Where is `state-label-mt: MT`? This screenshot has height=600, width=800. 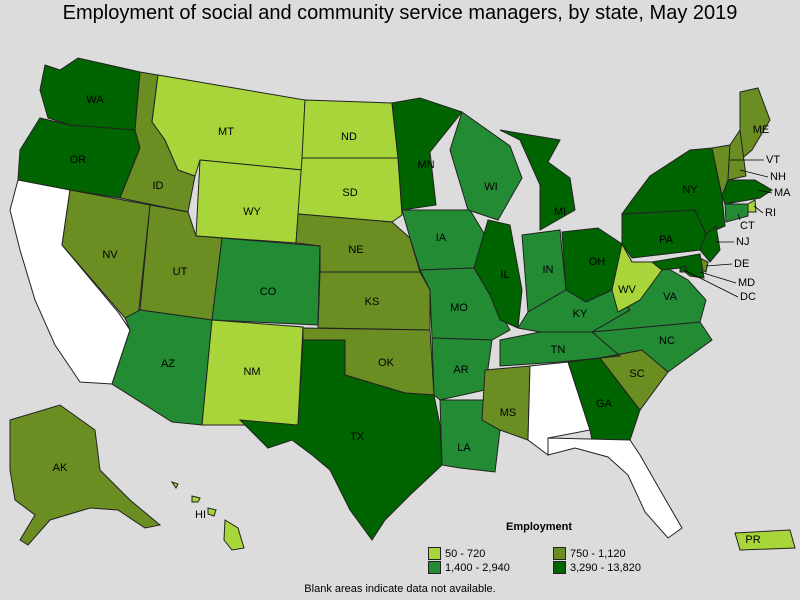
state-label-mt: MT is located at coordinates (226, 132).